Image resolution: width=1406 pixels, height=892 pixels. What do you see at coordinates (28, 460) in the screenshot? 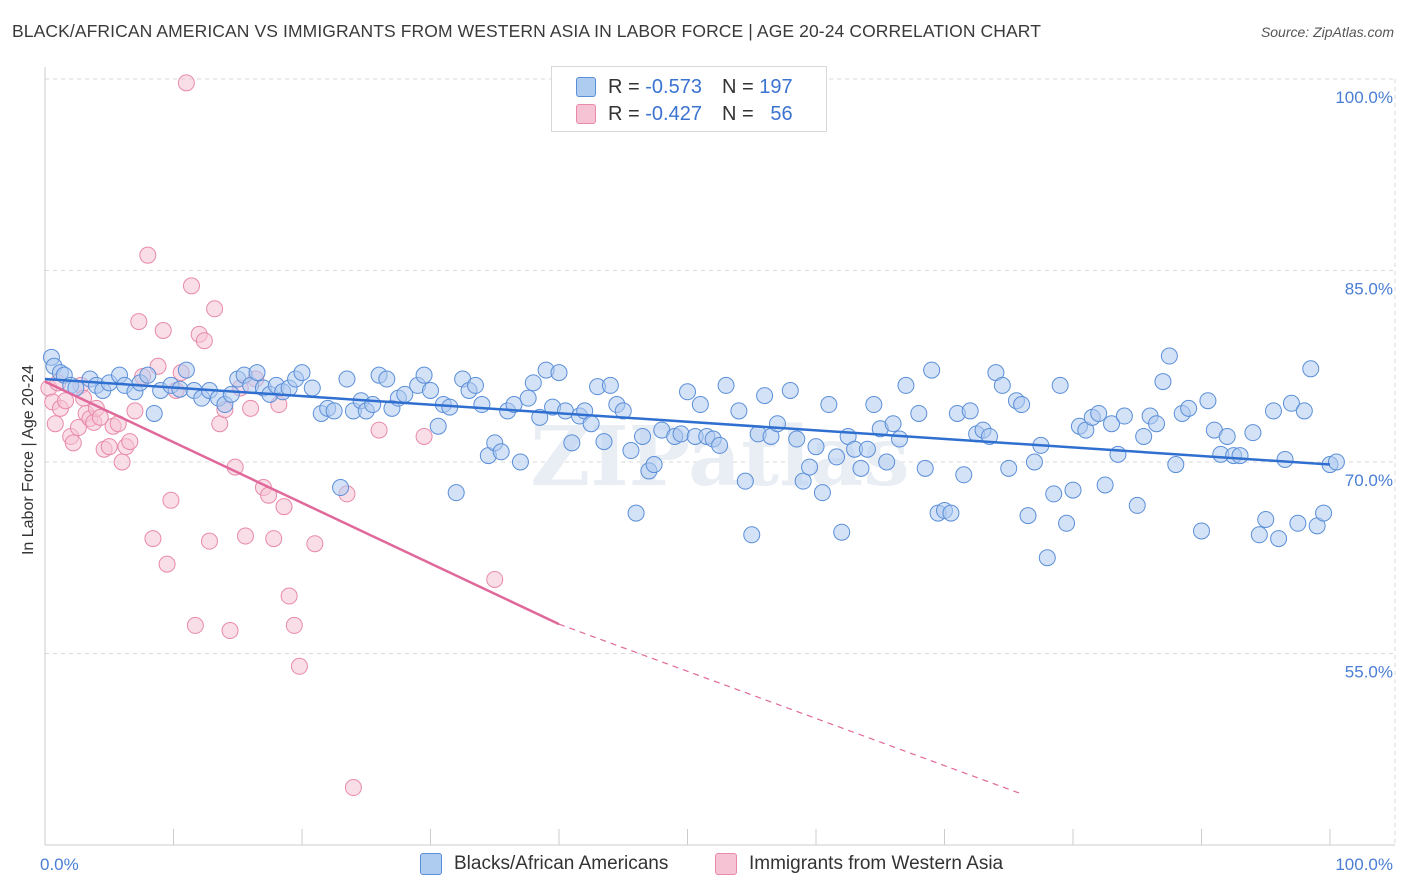
I see `y-axis-title: In Labor Force | Age 20-24` at bounding box center [28, 460].